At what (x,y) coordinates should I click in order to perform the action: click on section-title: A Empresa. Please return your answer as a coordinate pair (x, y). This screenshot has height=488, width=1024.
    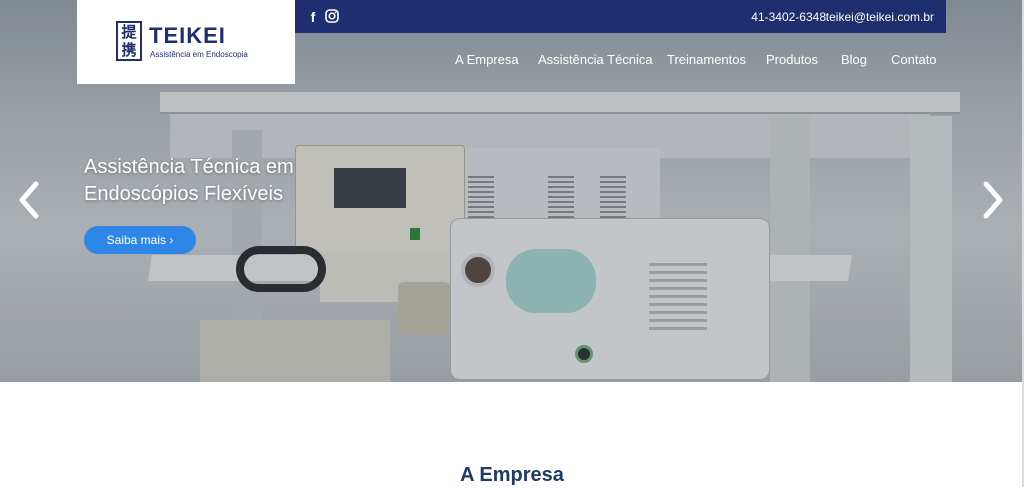
    Looking at the image, I should click on (512, 475).